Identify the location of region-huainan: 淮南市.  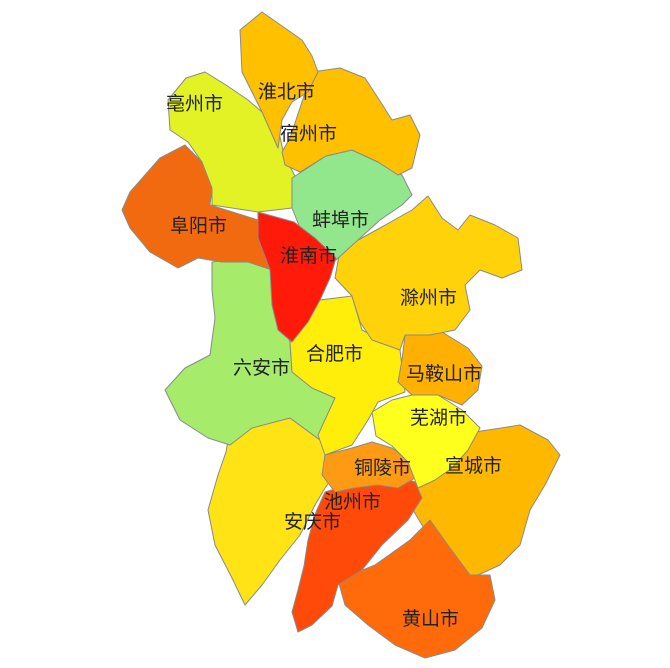
(297, 277).